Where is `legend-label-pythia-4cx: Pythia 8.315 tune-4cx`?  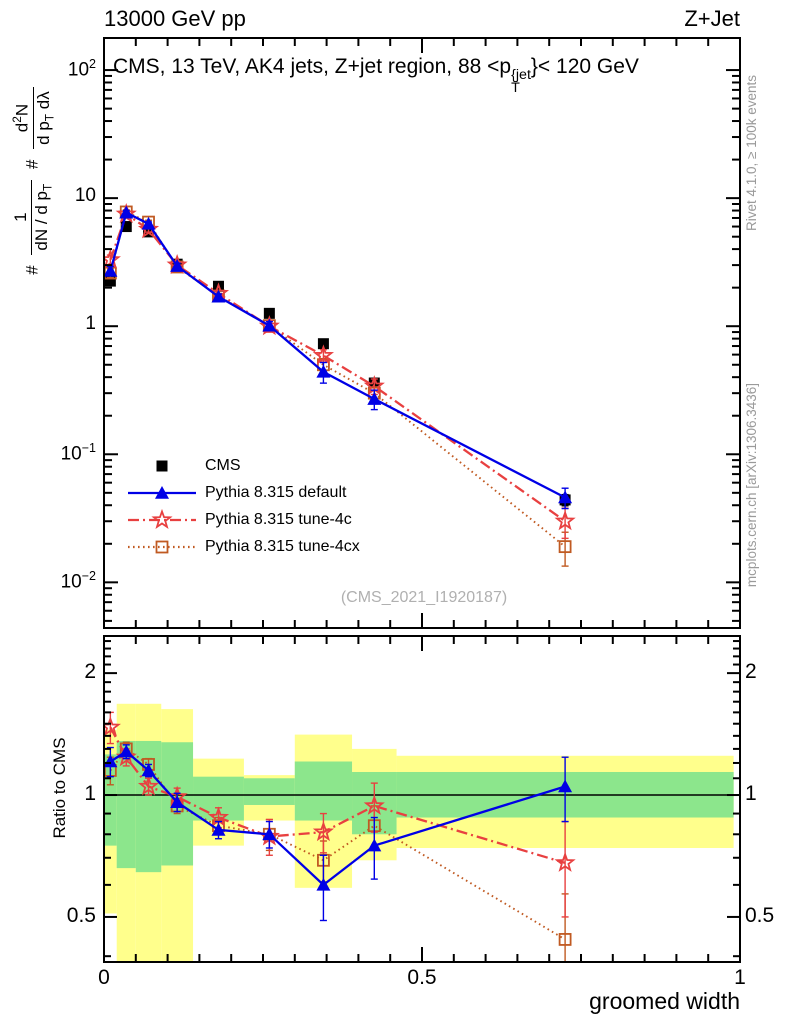 legend-label-pythia-4cx: Pythia 8.315 tune-4cx is located at coordinates (282, 546).